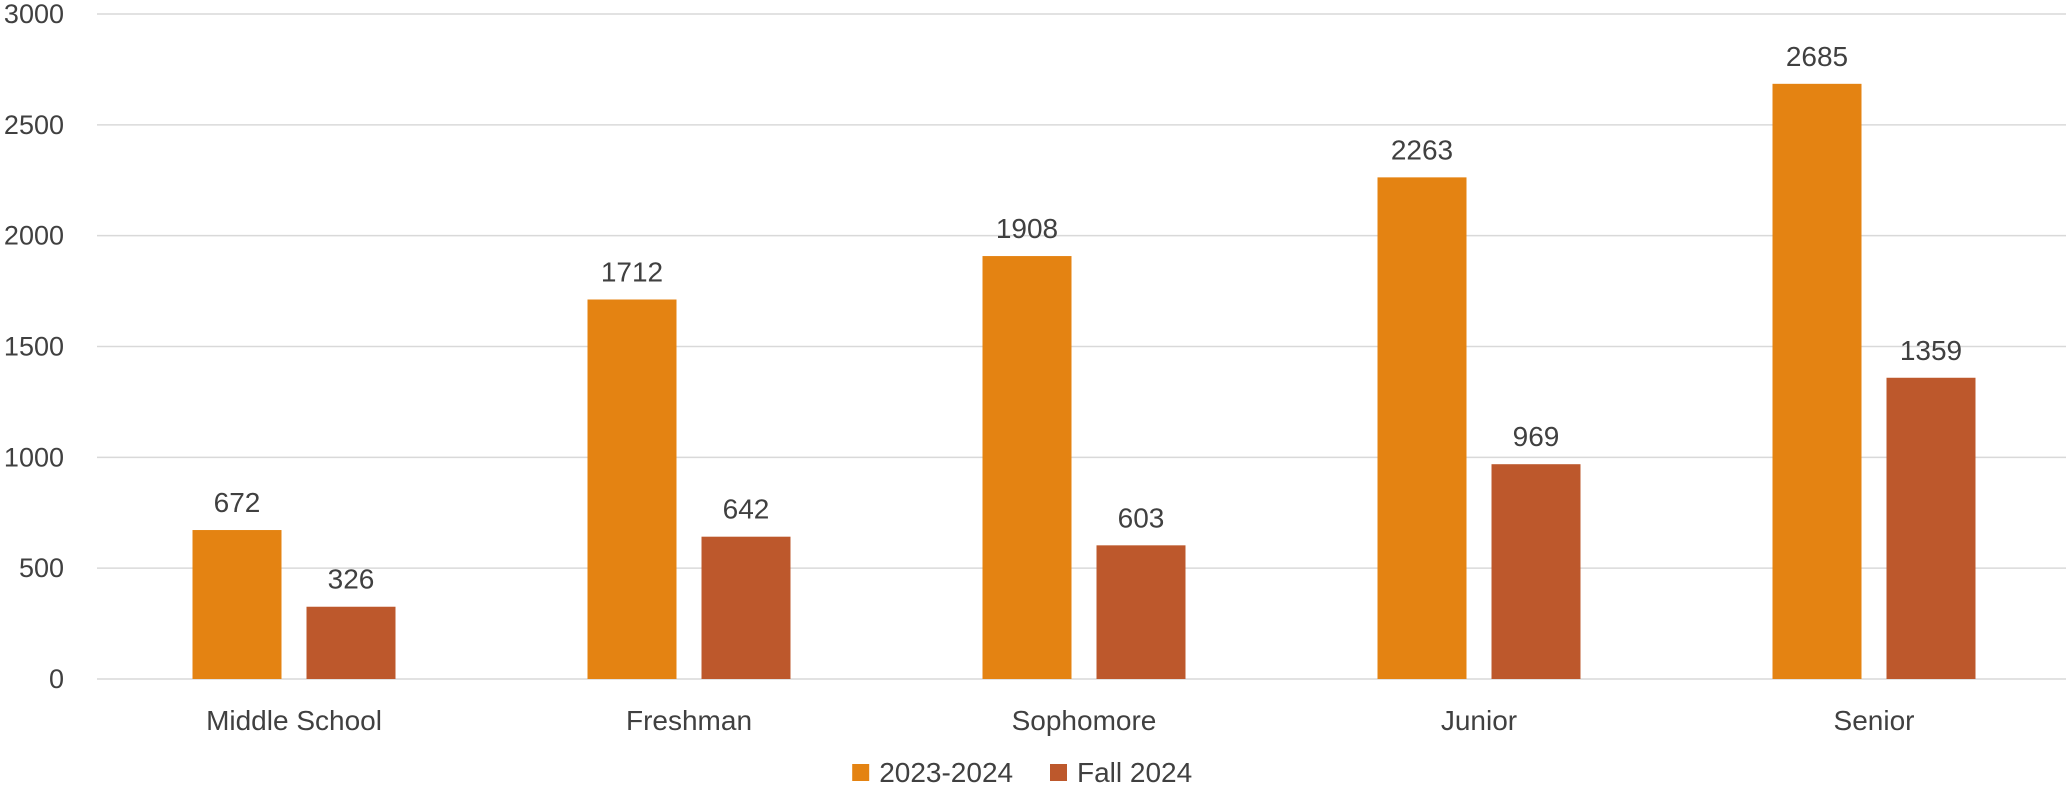 The width and height of the screenshot is (2066, 802). Describe the element at coordinates (1536, 436) in the screenshot. I see `data-label: 969` at that location.